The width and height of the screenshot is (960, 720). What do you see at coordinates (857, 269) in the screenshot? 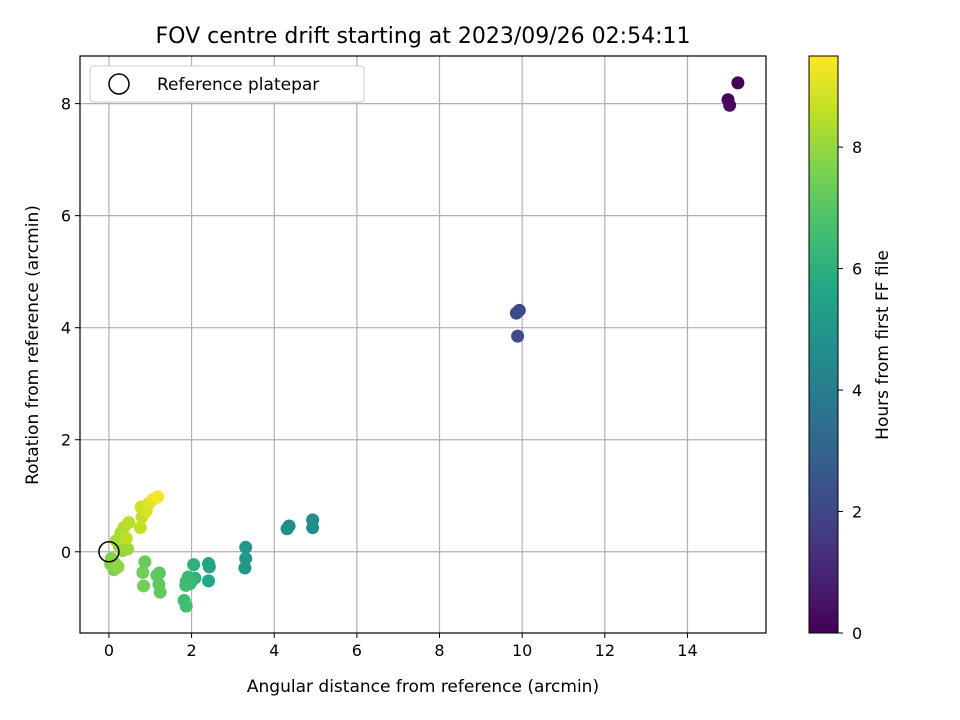
I see `colorbar-tick-label: 6` at bounding box center [857, 269].